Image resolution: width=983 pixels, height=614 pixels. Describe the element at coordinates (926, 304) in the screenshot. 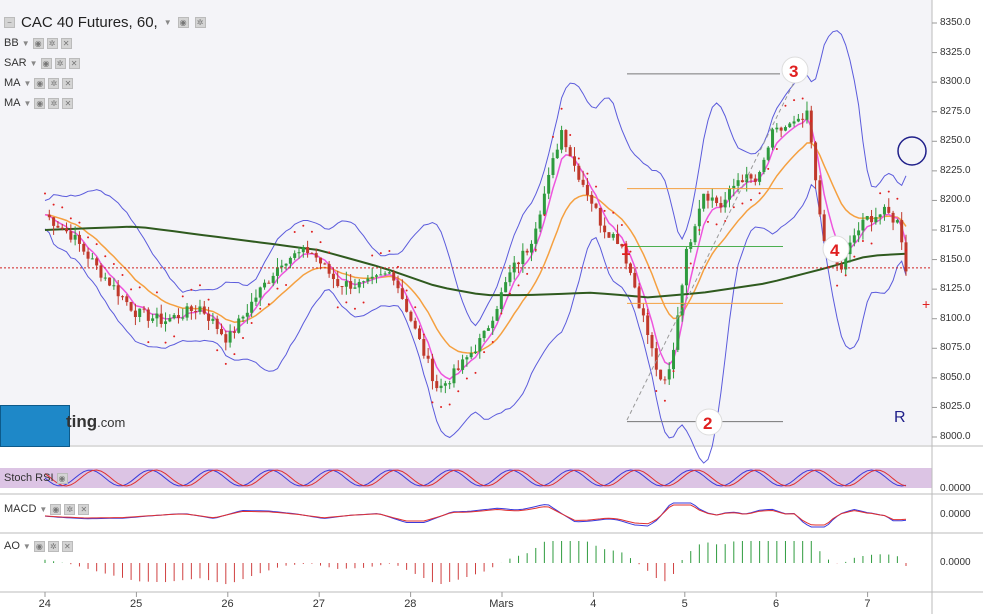

I see `crosshair-plus: +` at that location.